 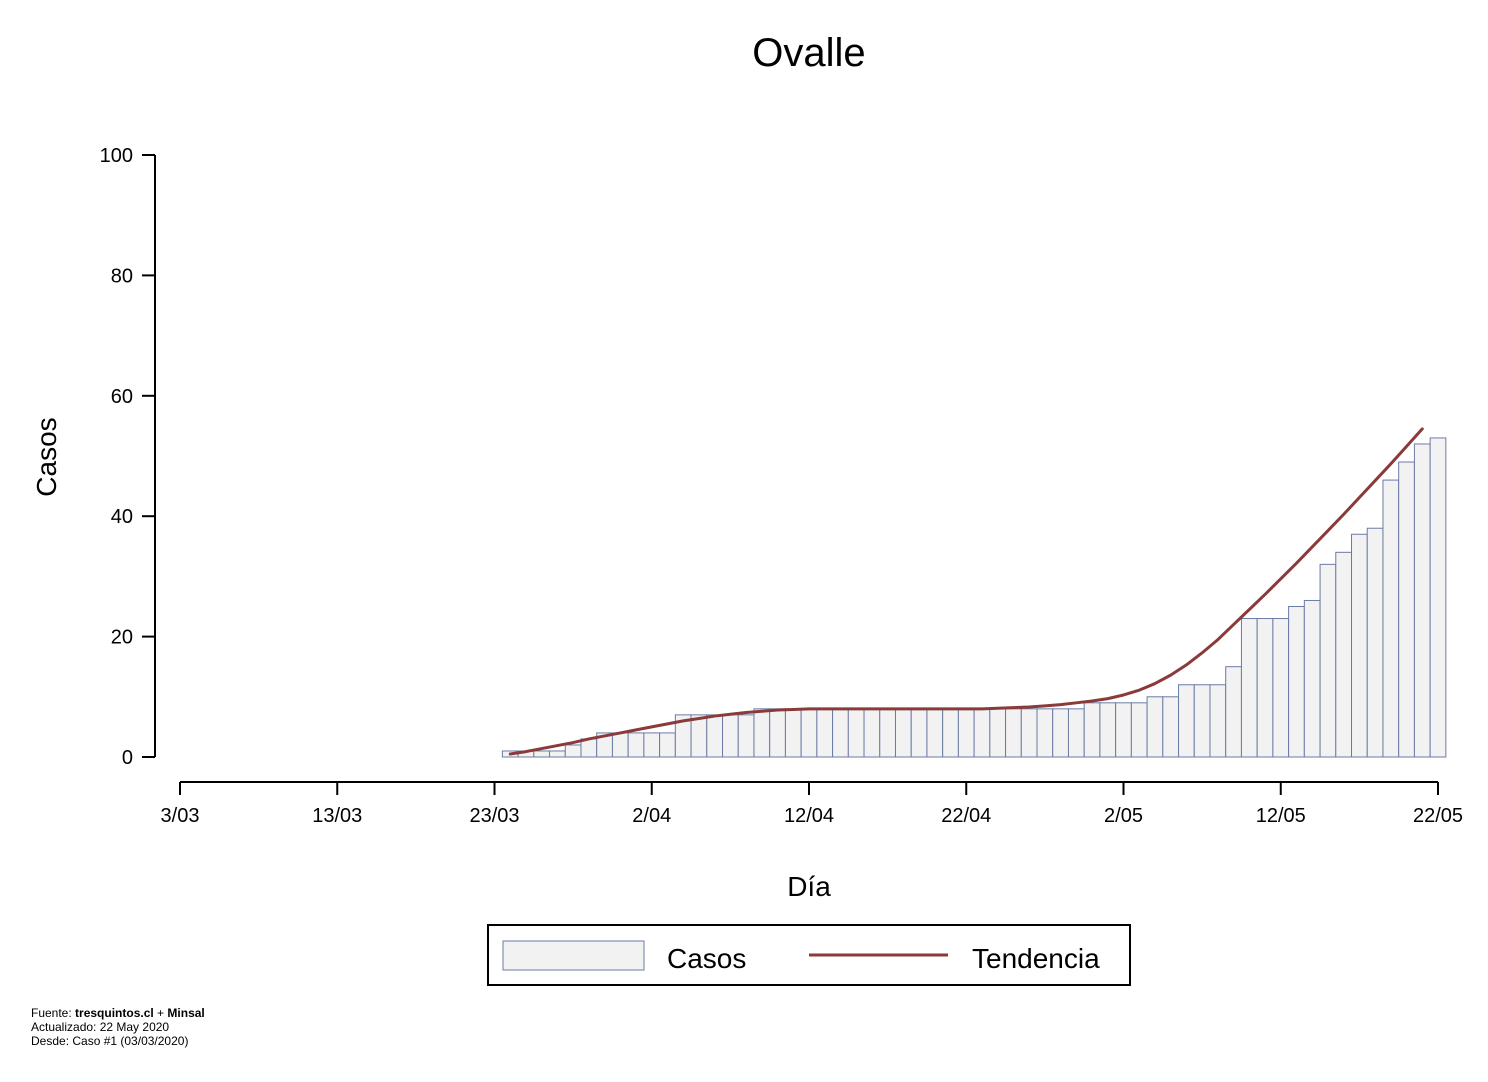 I want to click on x-tick-label: 13/03, so click(x=337, y=816).